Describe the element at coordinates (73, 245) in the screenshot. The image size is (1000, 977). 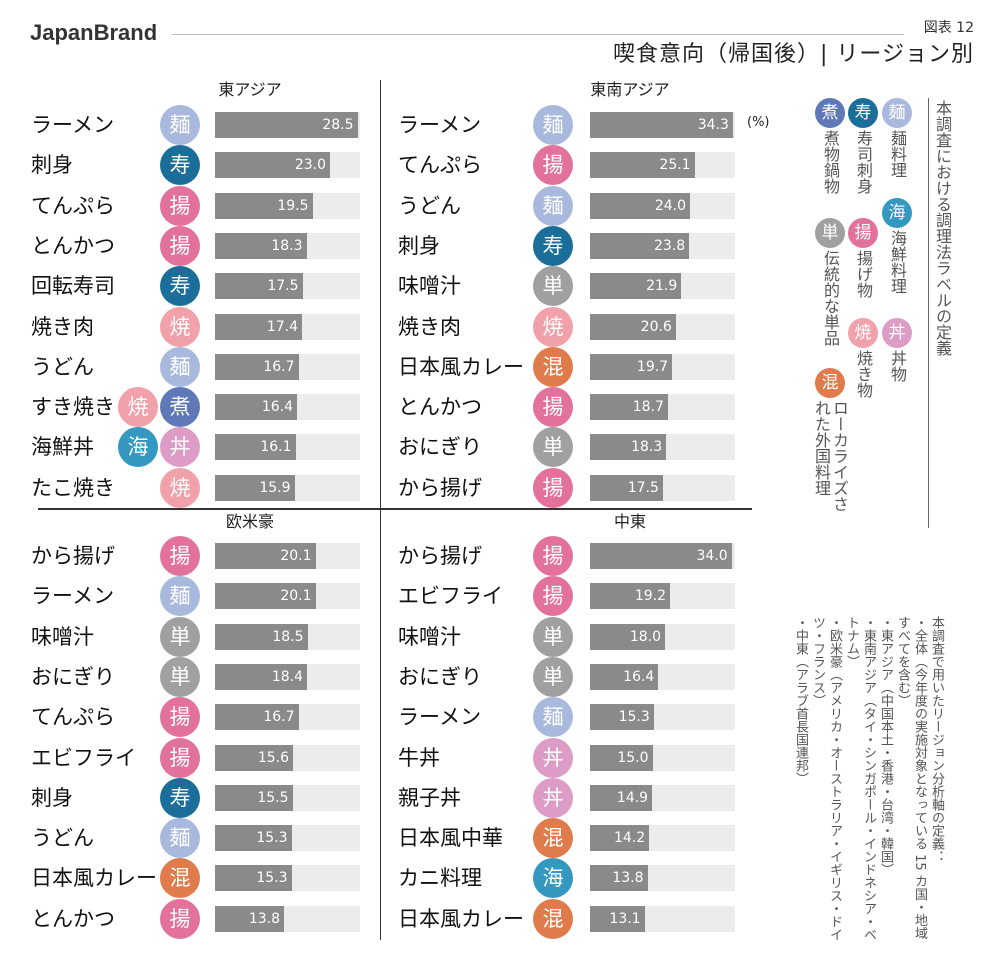
I see `category-label: とんかつ` at that location.